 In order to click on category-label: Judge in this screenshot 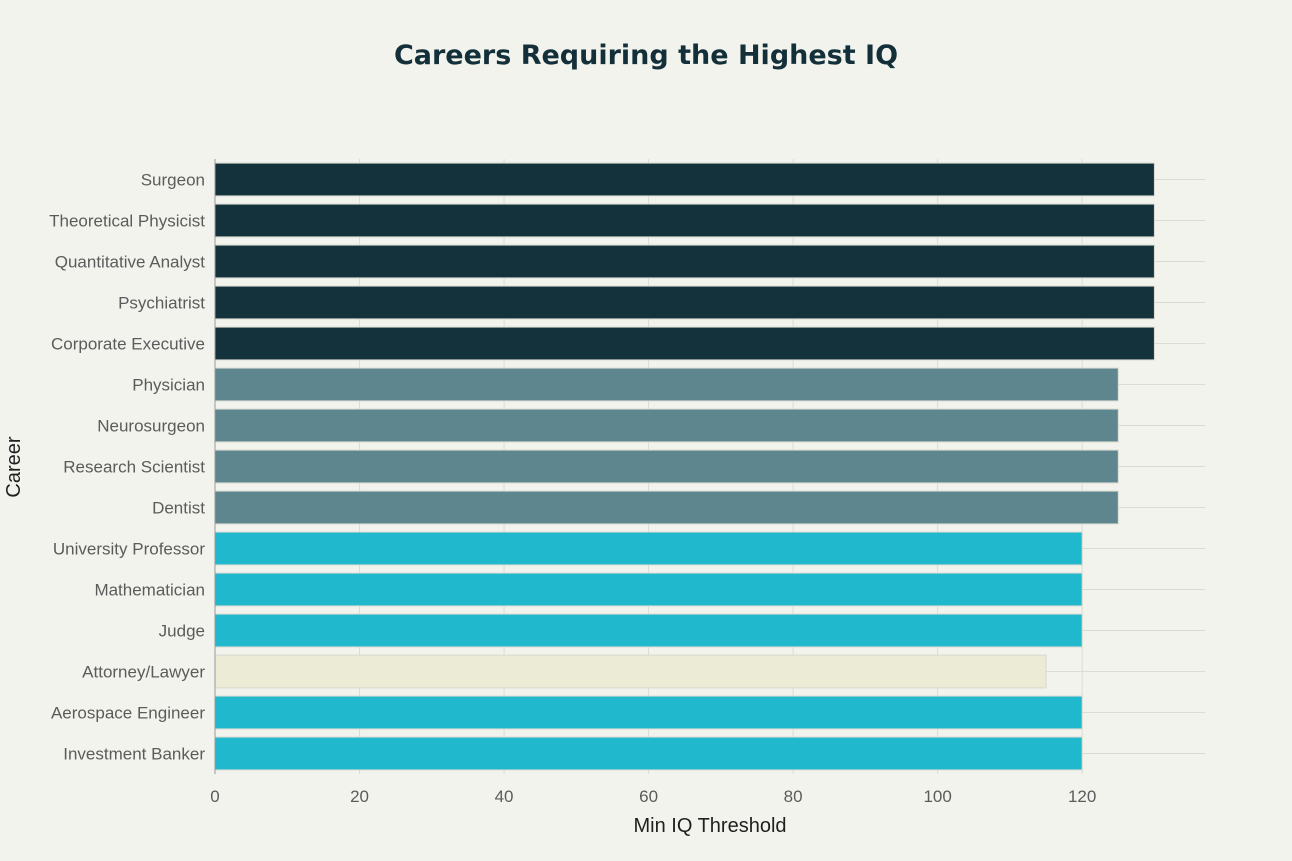, I will do `click(182, 631)`.